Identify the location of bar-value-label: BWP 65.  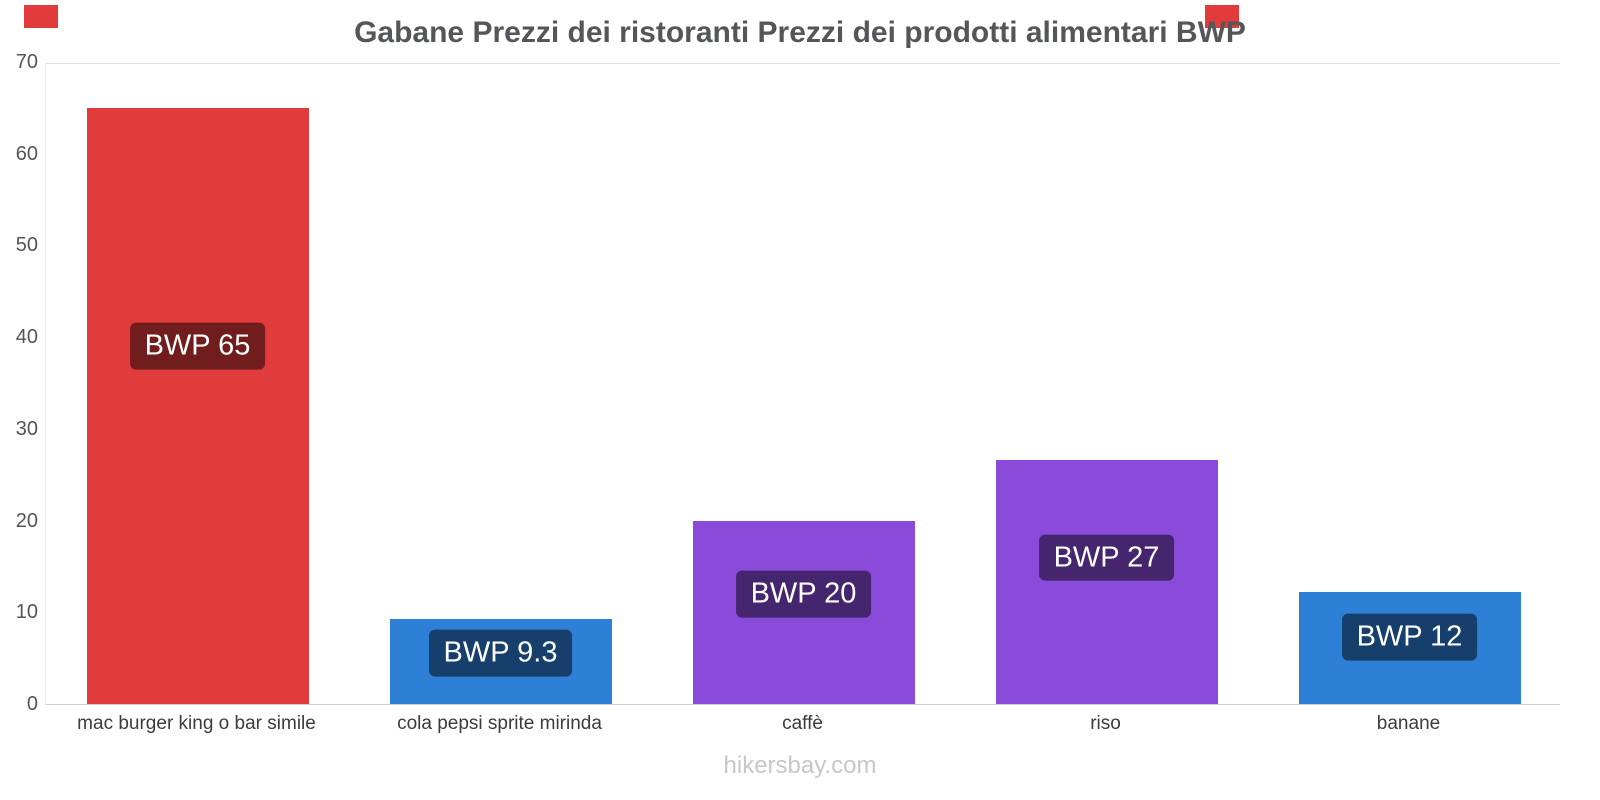
(197, 346).